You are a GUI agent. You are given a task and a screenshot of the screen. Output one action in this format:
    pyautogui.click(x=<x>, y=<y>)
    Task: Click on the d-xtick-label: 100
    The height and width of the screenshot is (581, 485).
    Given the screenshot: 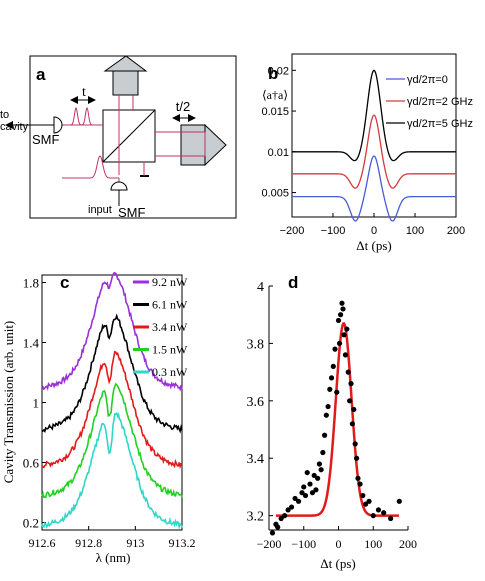 What is the action you would take?
    pyautogui.click(x=373, y=544)
    